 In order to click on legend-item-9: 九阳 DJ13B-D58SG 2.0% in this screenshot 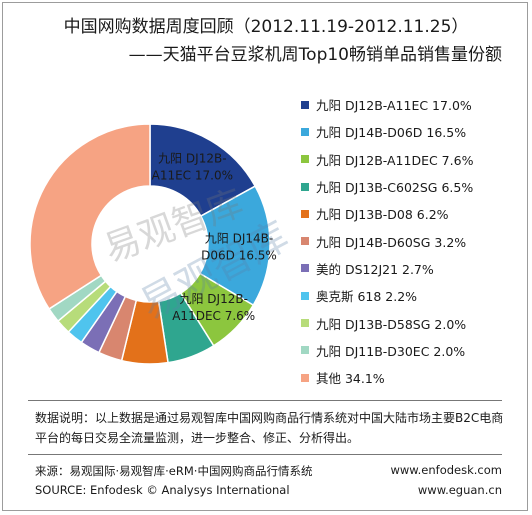, I will do `click(414, 322)`.